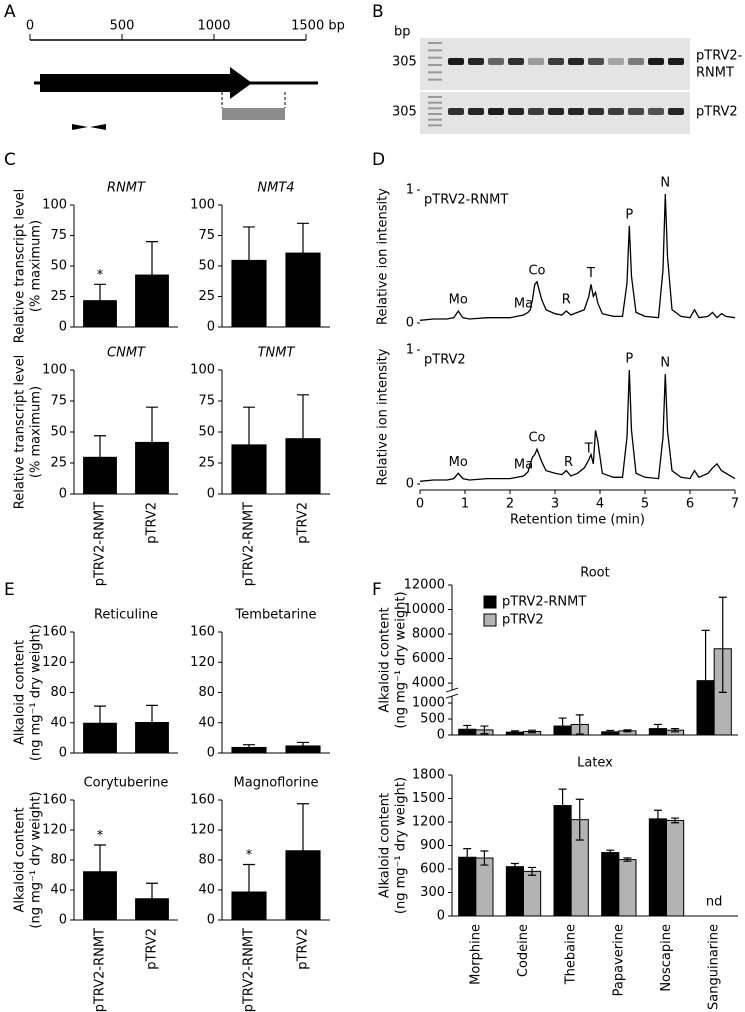  Describe the element at coordinates (594, 573) in the screenshot. I see `chart-title: Root` at that location.